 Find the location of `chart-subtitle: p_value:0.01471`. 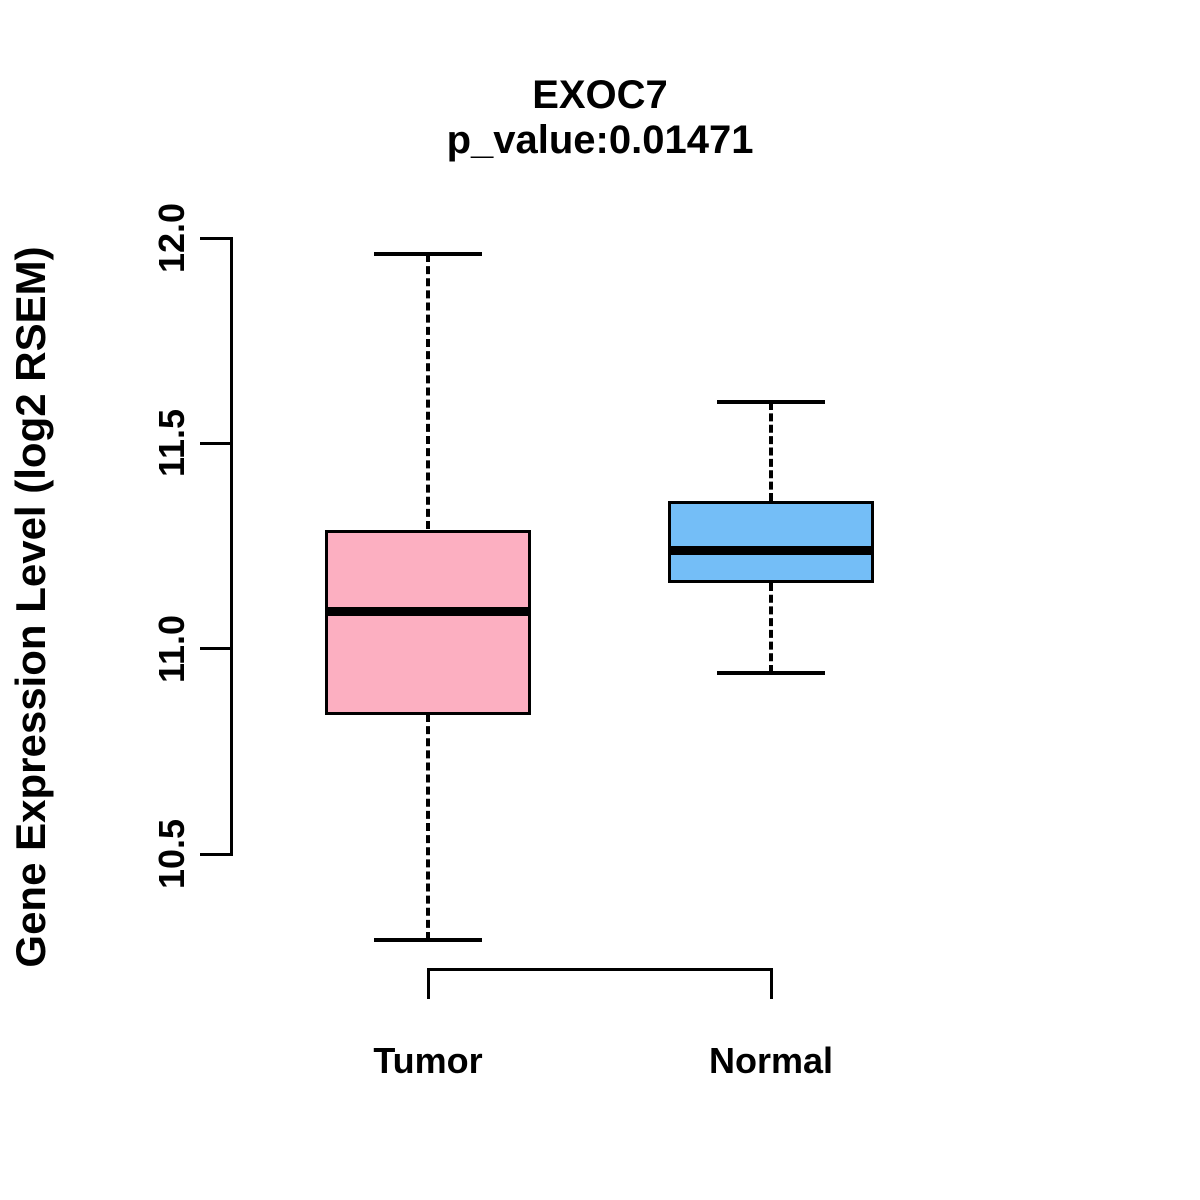

chart-subtitle: p_value:0.01471 is located at coordinates (600, 140).